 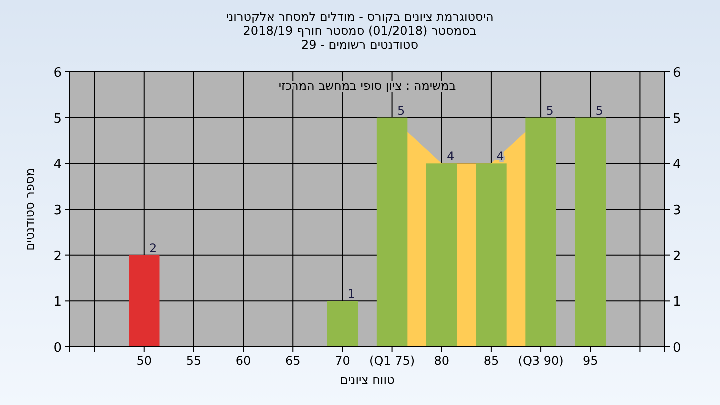 I want to click on y2-tick-label: 2, so click(x=677, y=256).